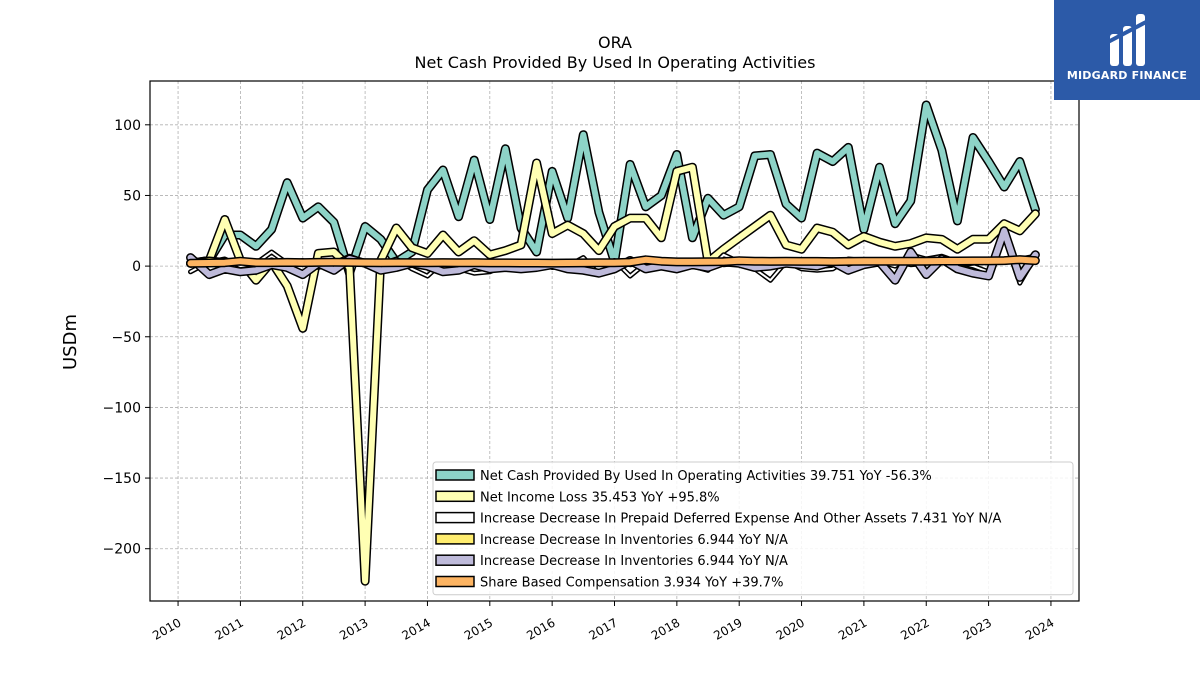 This screenshot has height=675, width=1200. I want to click on legend-entry: Net Income Loss 35.453 YoY +95.8%, so click(577, 497).